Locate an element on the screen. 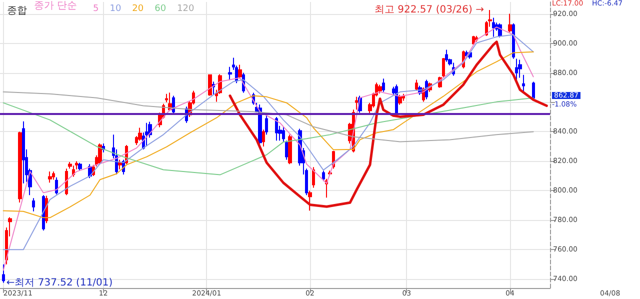  text: 120 is located at coordinates (186, 9).